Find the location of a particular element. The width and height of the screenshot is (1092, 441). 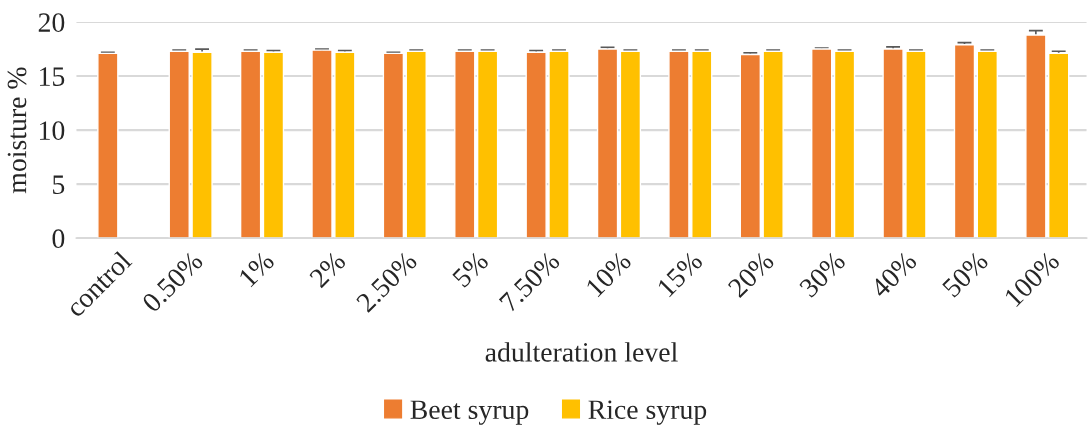

y-tick-label: 20 is located at coordinates (51, 22).